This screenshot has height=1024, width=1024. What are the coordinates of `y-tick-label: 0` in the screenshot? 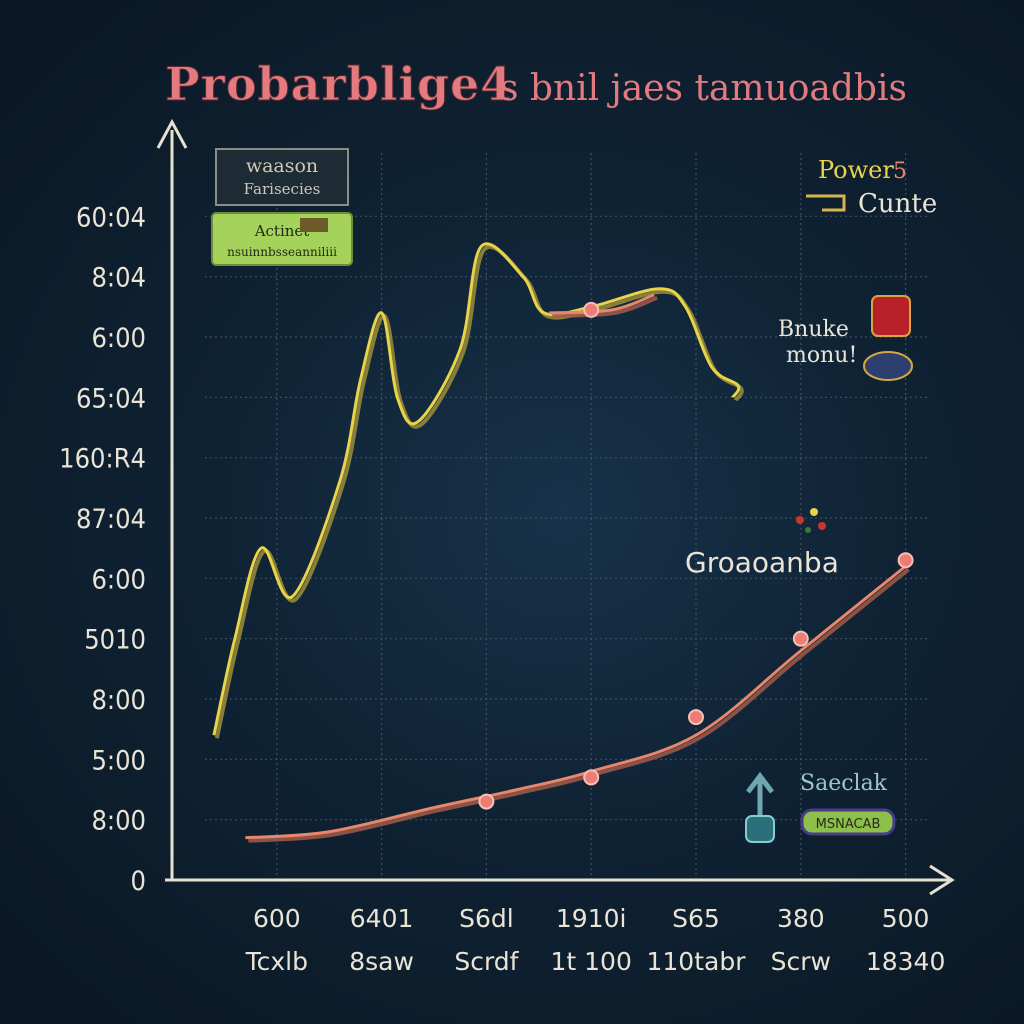 It's located at (138, 881).